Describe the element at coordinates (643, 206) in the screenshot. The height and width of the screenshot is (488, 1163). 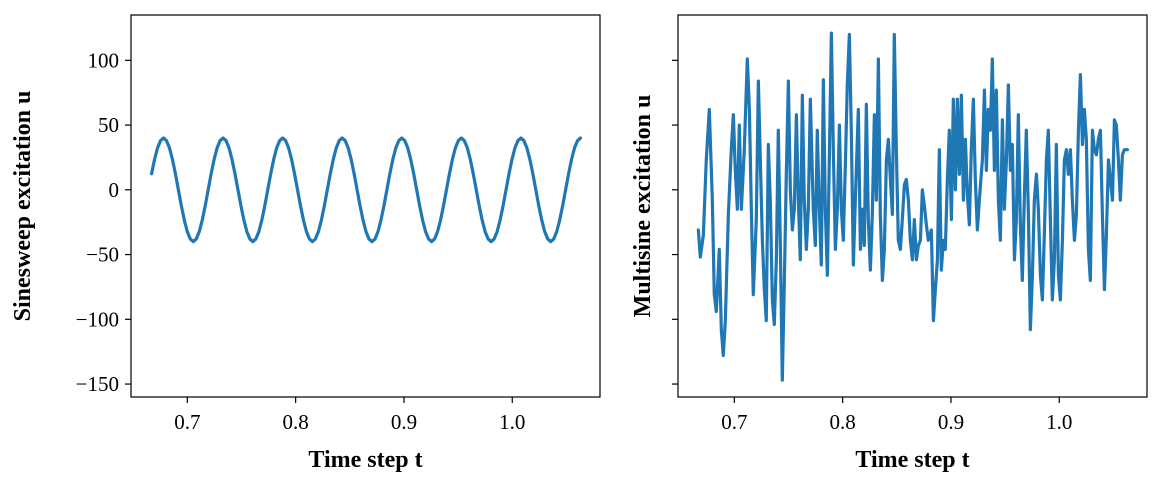
I see `y-axis-label: Multisine excitation u` at that location.